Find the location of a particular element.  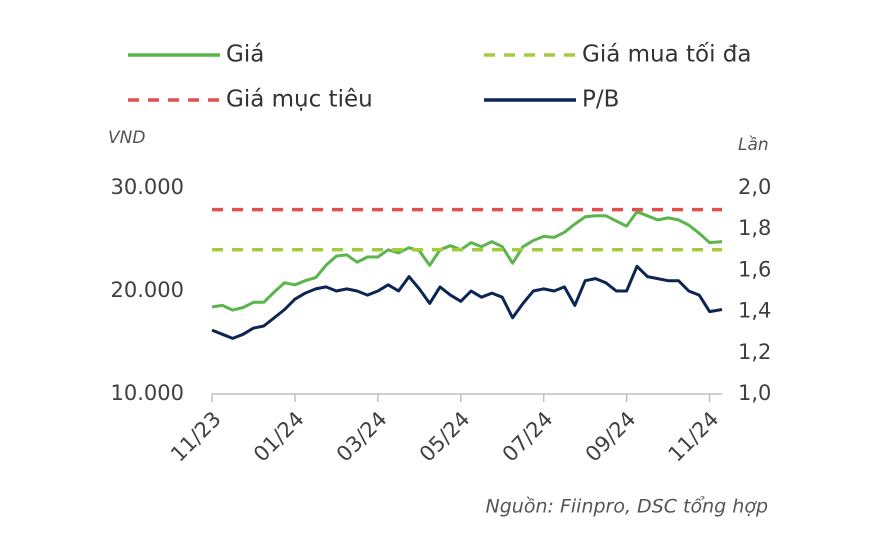

y2-tick-label: 1,2 is located at coordinates (754, 352).